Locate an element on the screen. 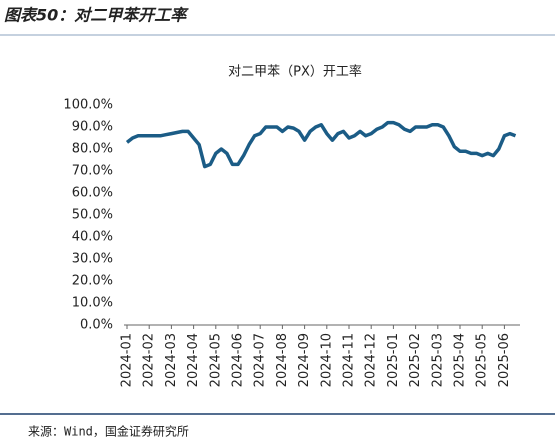 Image resolution: width=559 pixels, height=446 pixels. series-line is located at coordinates (321, 144).